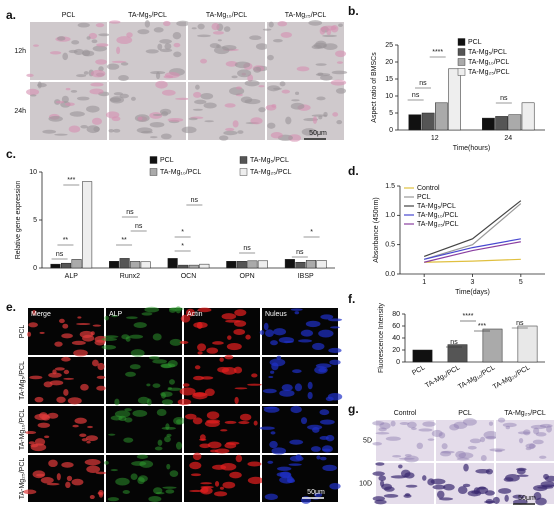 The height and width of the screenshot is (509, 554). What do you see at coordinates (435, 138) in the screenshot?
I see `x-tick-label: 12` at bounding box center [435, 138].